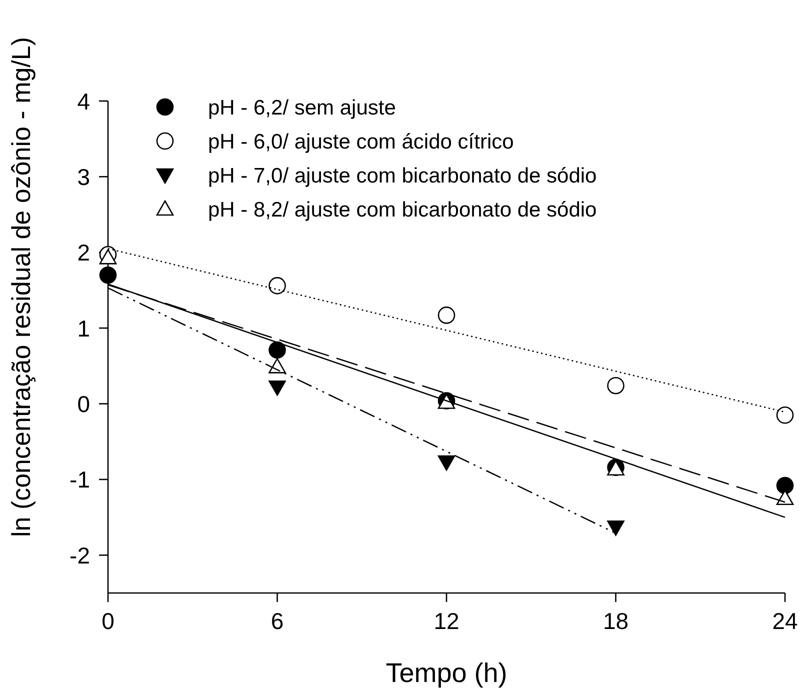 The image size is (807, 697). What do you see at coordinates (80, 555) in the screenshot?
I see `y-tick-label: -2` at bounding box center [80, 555].